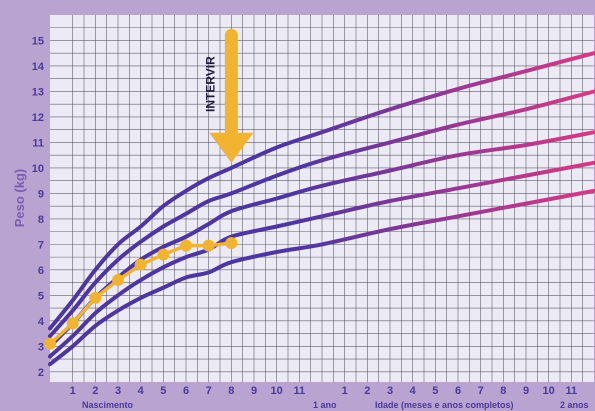 The height and width of the screenshot is (411, 595). I want to click on y-tick-label: 2, so click(41, 373).